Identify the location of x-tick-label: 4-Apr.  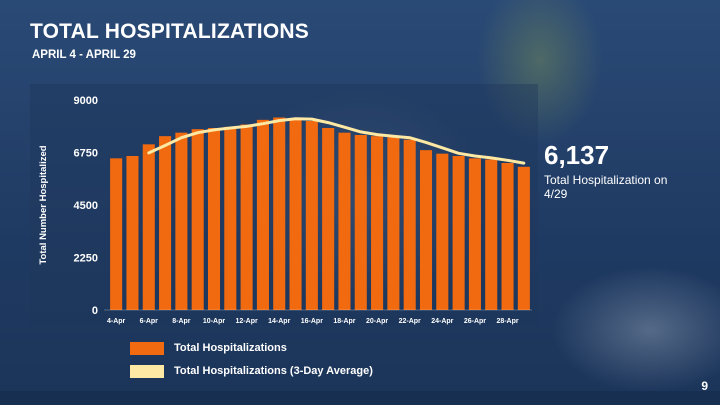
(116, 321).